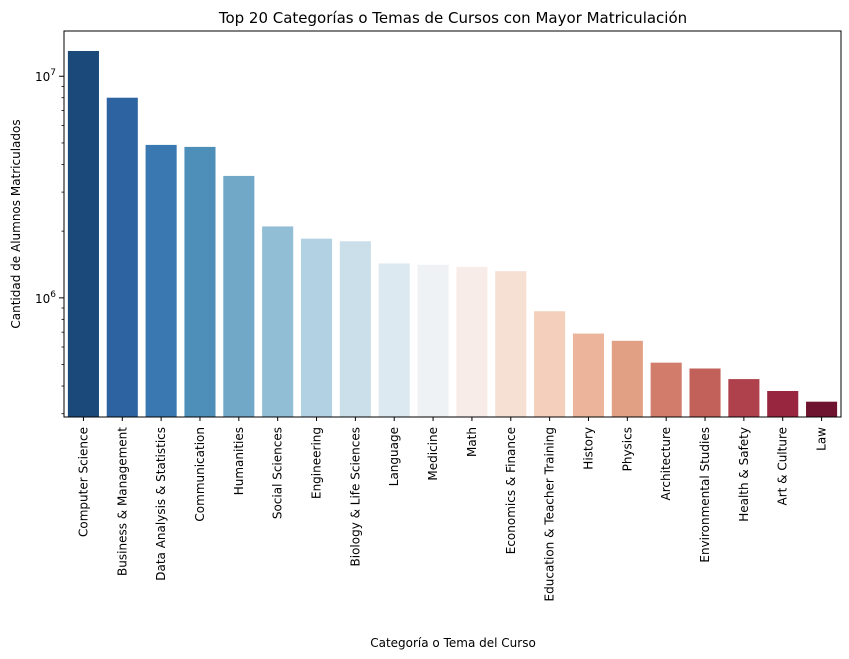  Describe the element at coordinates (822, 439) in the screenshot. I see `x-tick-label: Law` at that location.